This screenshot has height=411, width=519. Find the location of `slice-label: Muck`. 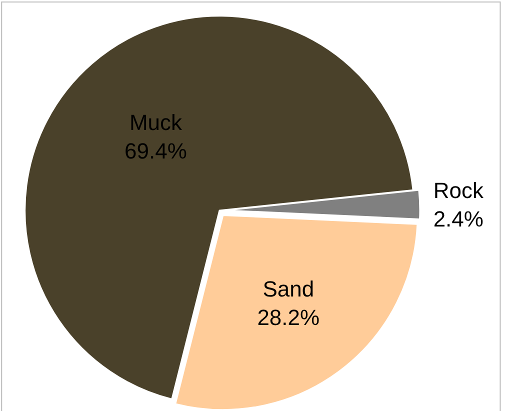

slice-label: Muck is located at coordinates (156, 123).